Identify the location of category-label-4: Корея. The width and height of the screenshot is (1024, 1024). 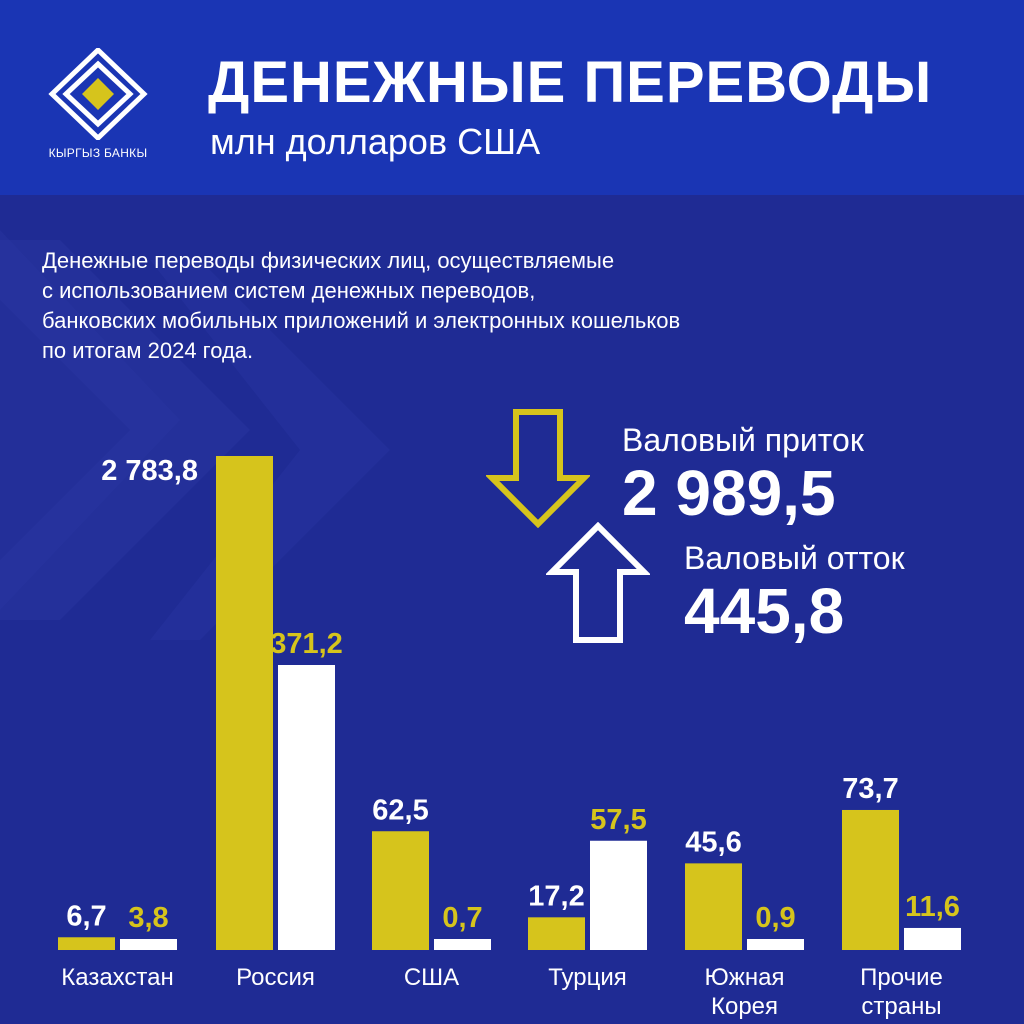
(744, 1006).